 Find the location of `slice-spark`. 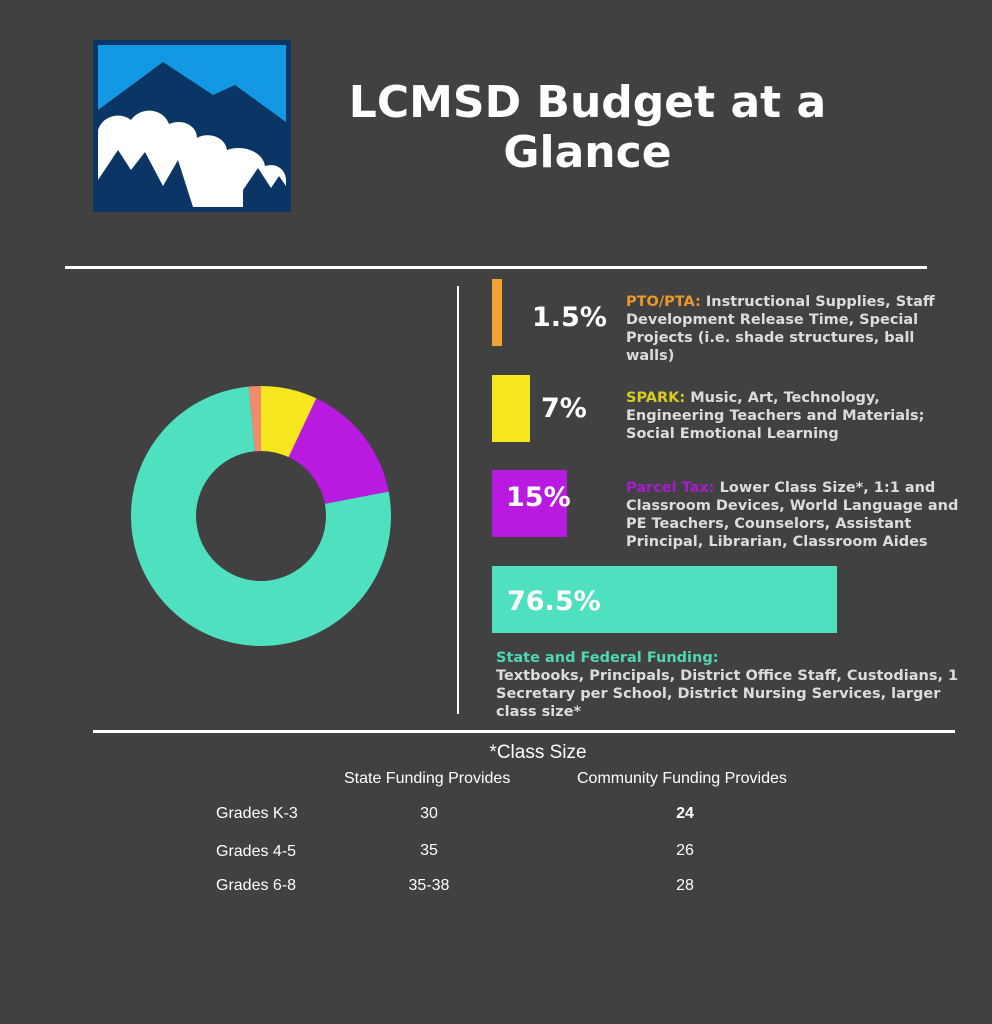

slice-spark is located at coordinates (289, 422).